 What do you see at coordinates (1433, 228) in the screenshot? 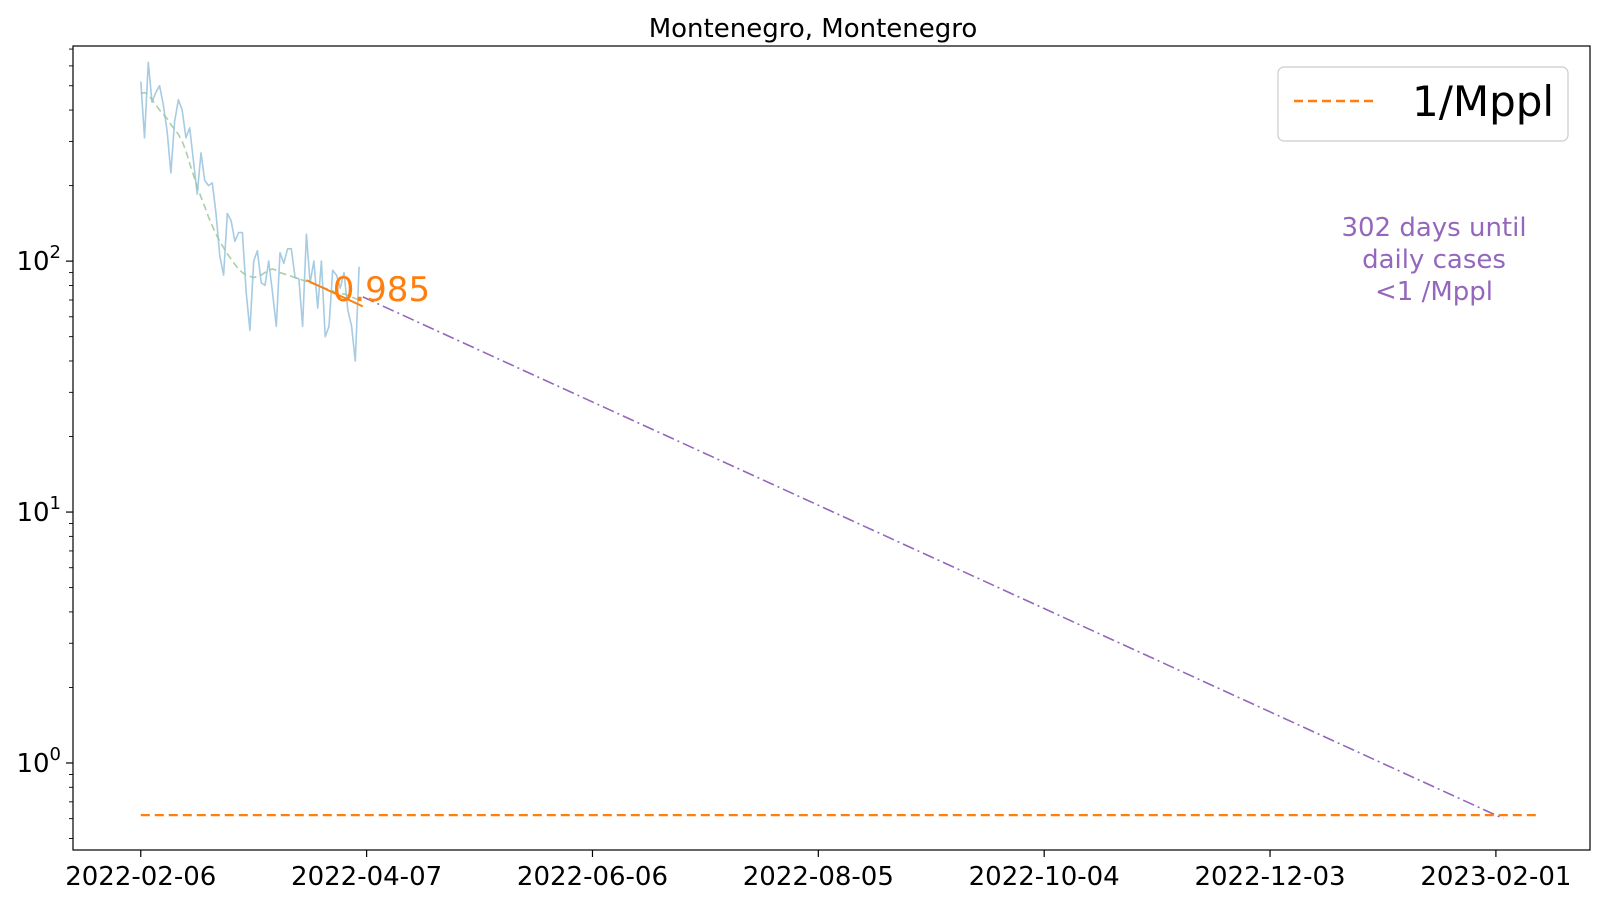
I see `days-until-note-line: 302 days until` at bounding box center [1433, 228].